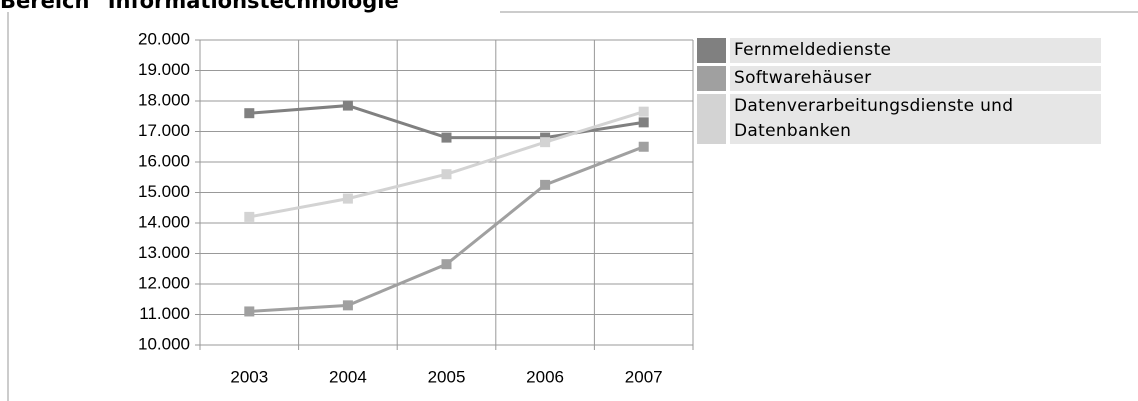 Image resolution: width=1138 pixels, height=401 pixels. What do you see at coordinates (447, 164) in the screenshot?
I see `series-line` at bounding box center [447, 164].